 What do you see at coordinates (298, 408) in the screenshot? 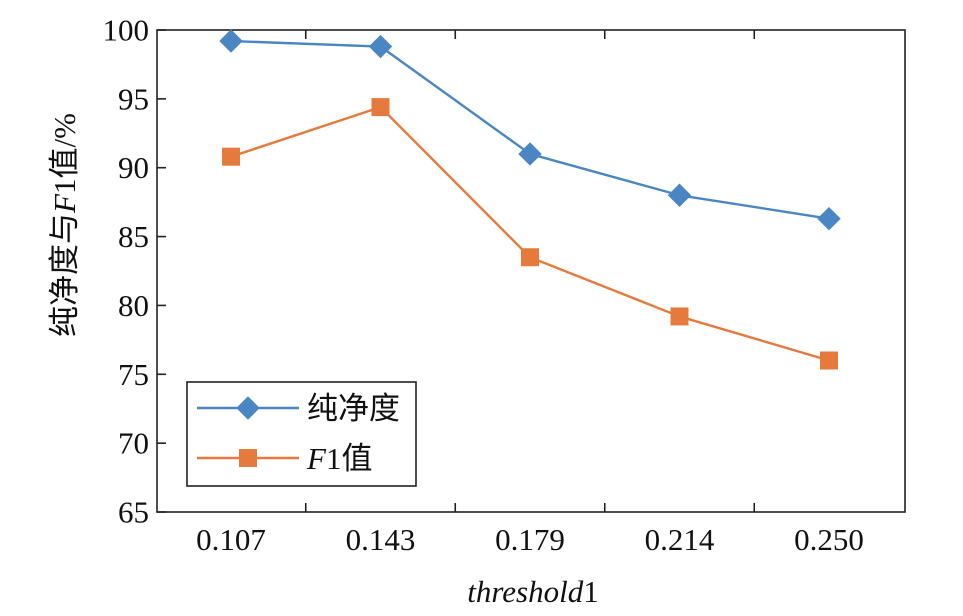
I see `legend-item: 纯净度` at bounding box center [298, 408].